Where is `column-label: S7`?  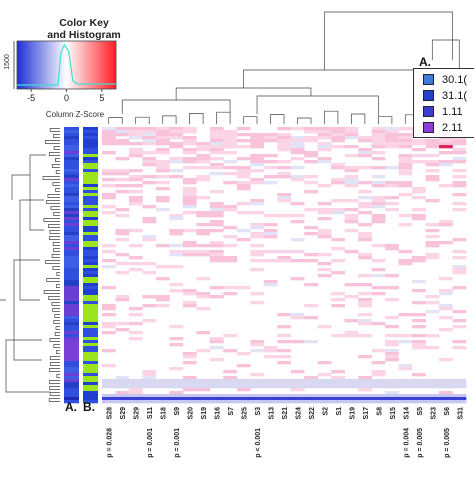
column-label: S7 is located at coordinates (231, 411).